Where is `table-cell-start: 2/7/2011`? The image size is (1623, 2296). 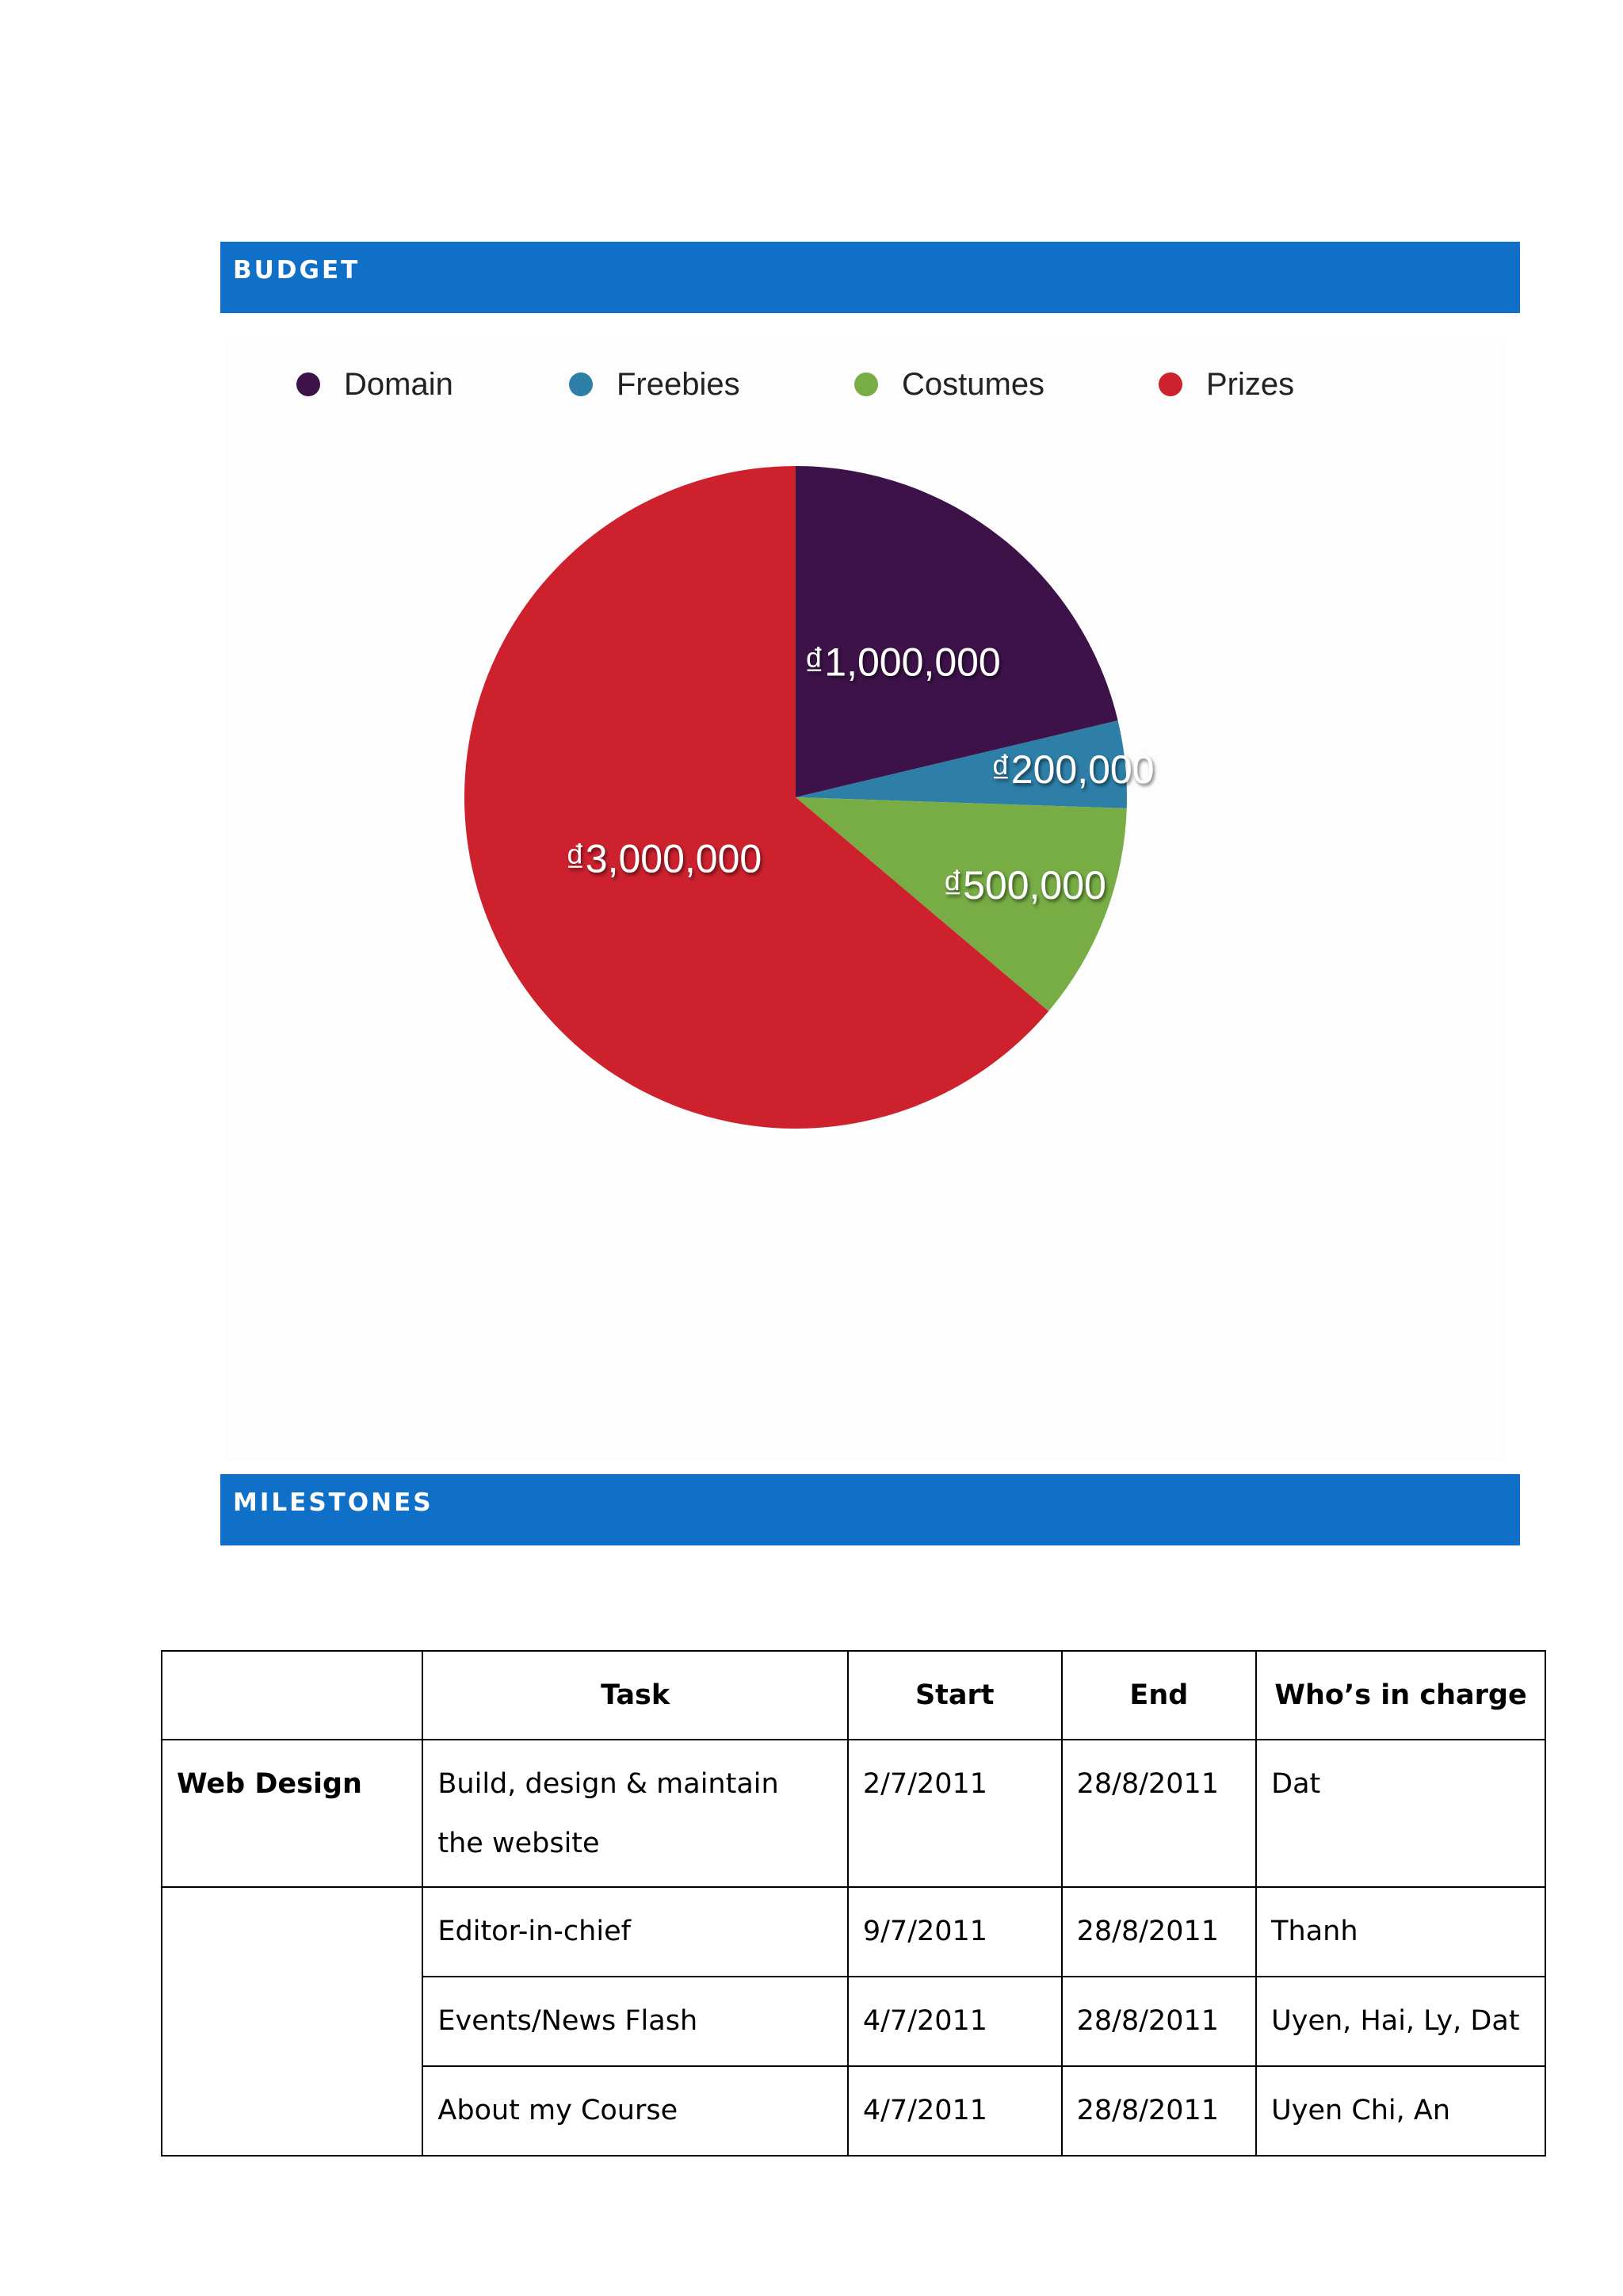
table-cell-start: 2/7/2011 is located at coordinates (955, 1813).